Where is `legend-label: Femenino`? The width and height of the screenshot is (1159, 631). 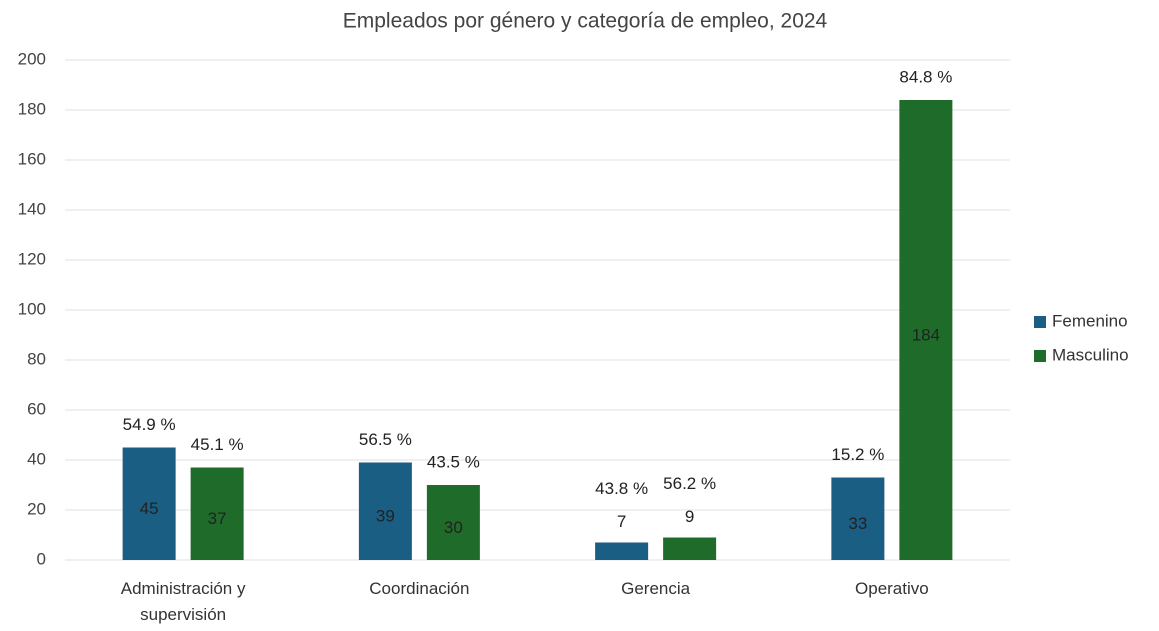 legend-label: Femenino is located at coordinates (1090, 320).